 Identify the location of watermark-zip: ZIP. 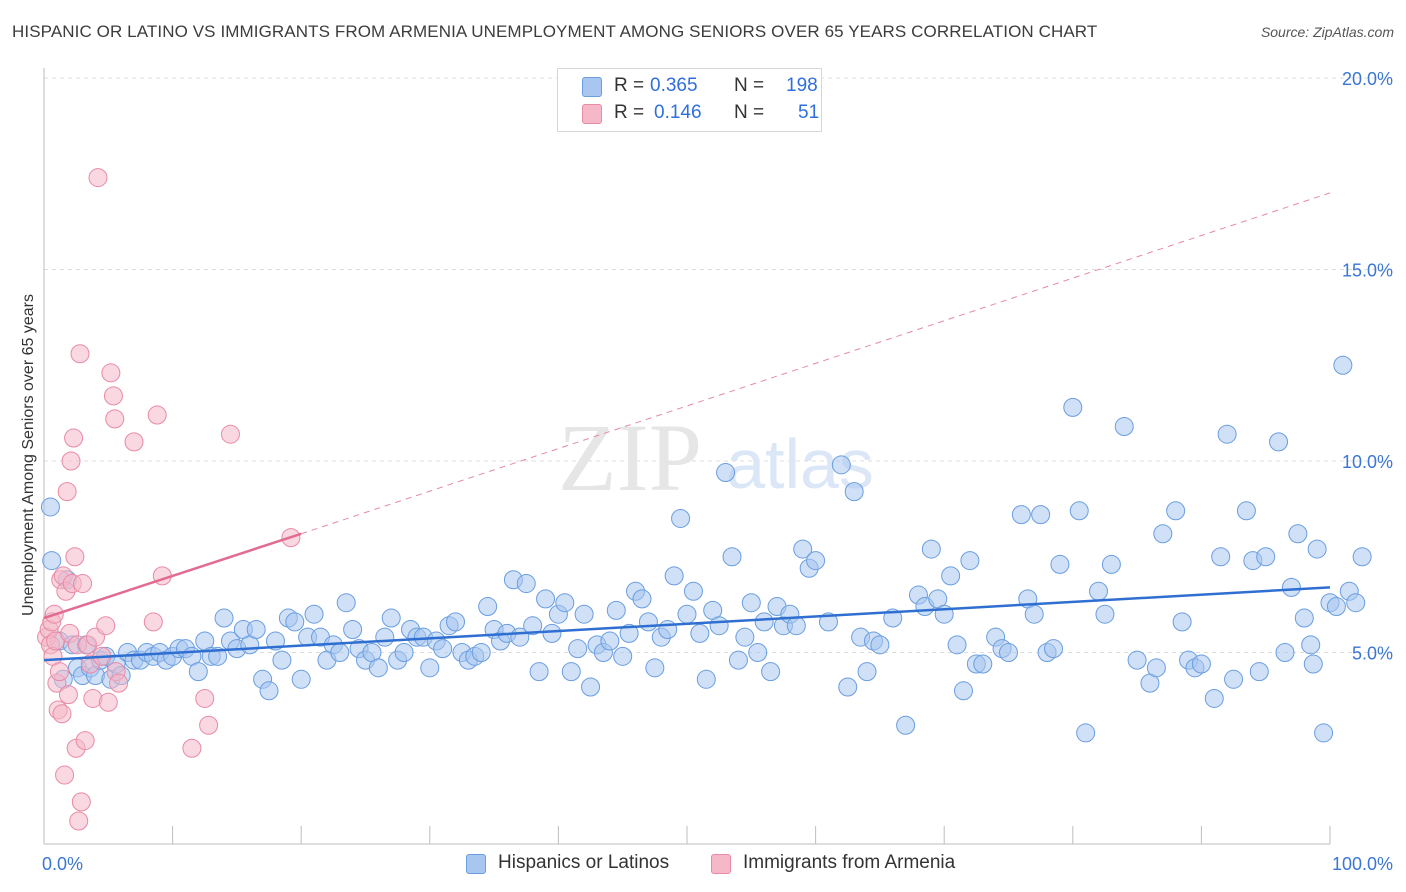
(630, 457).